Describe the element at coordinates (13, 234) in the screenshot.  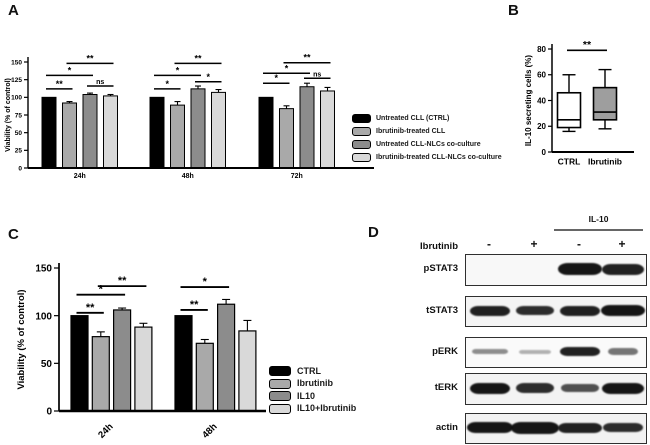
I see `panel-c-label: C` at that location.